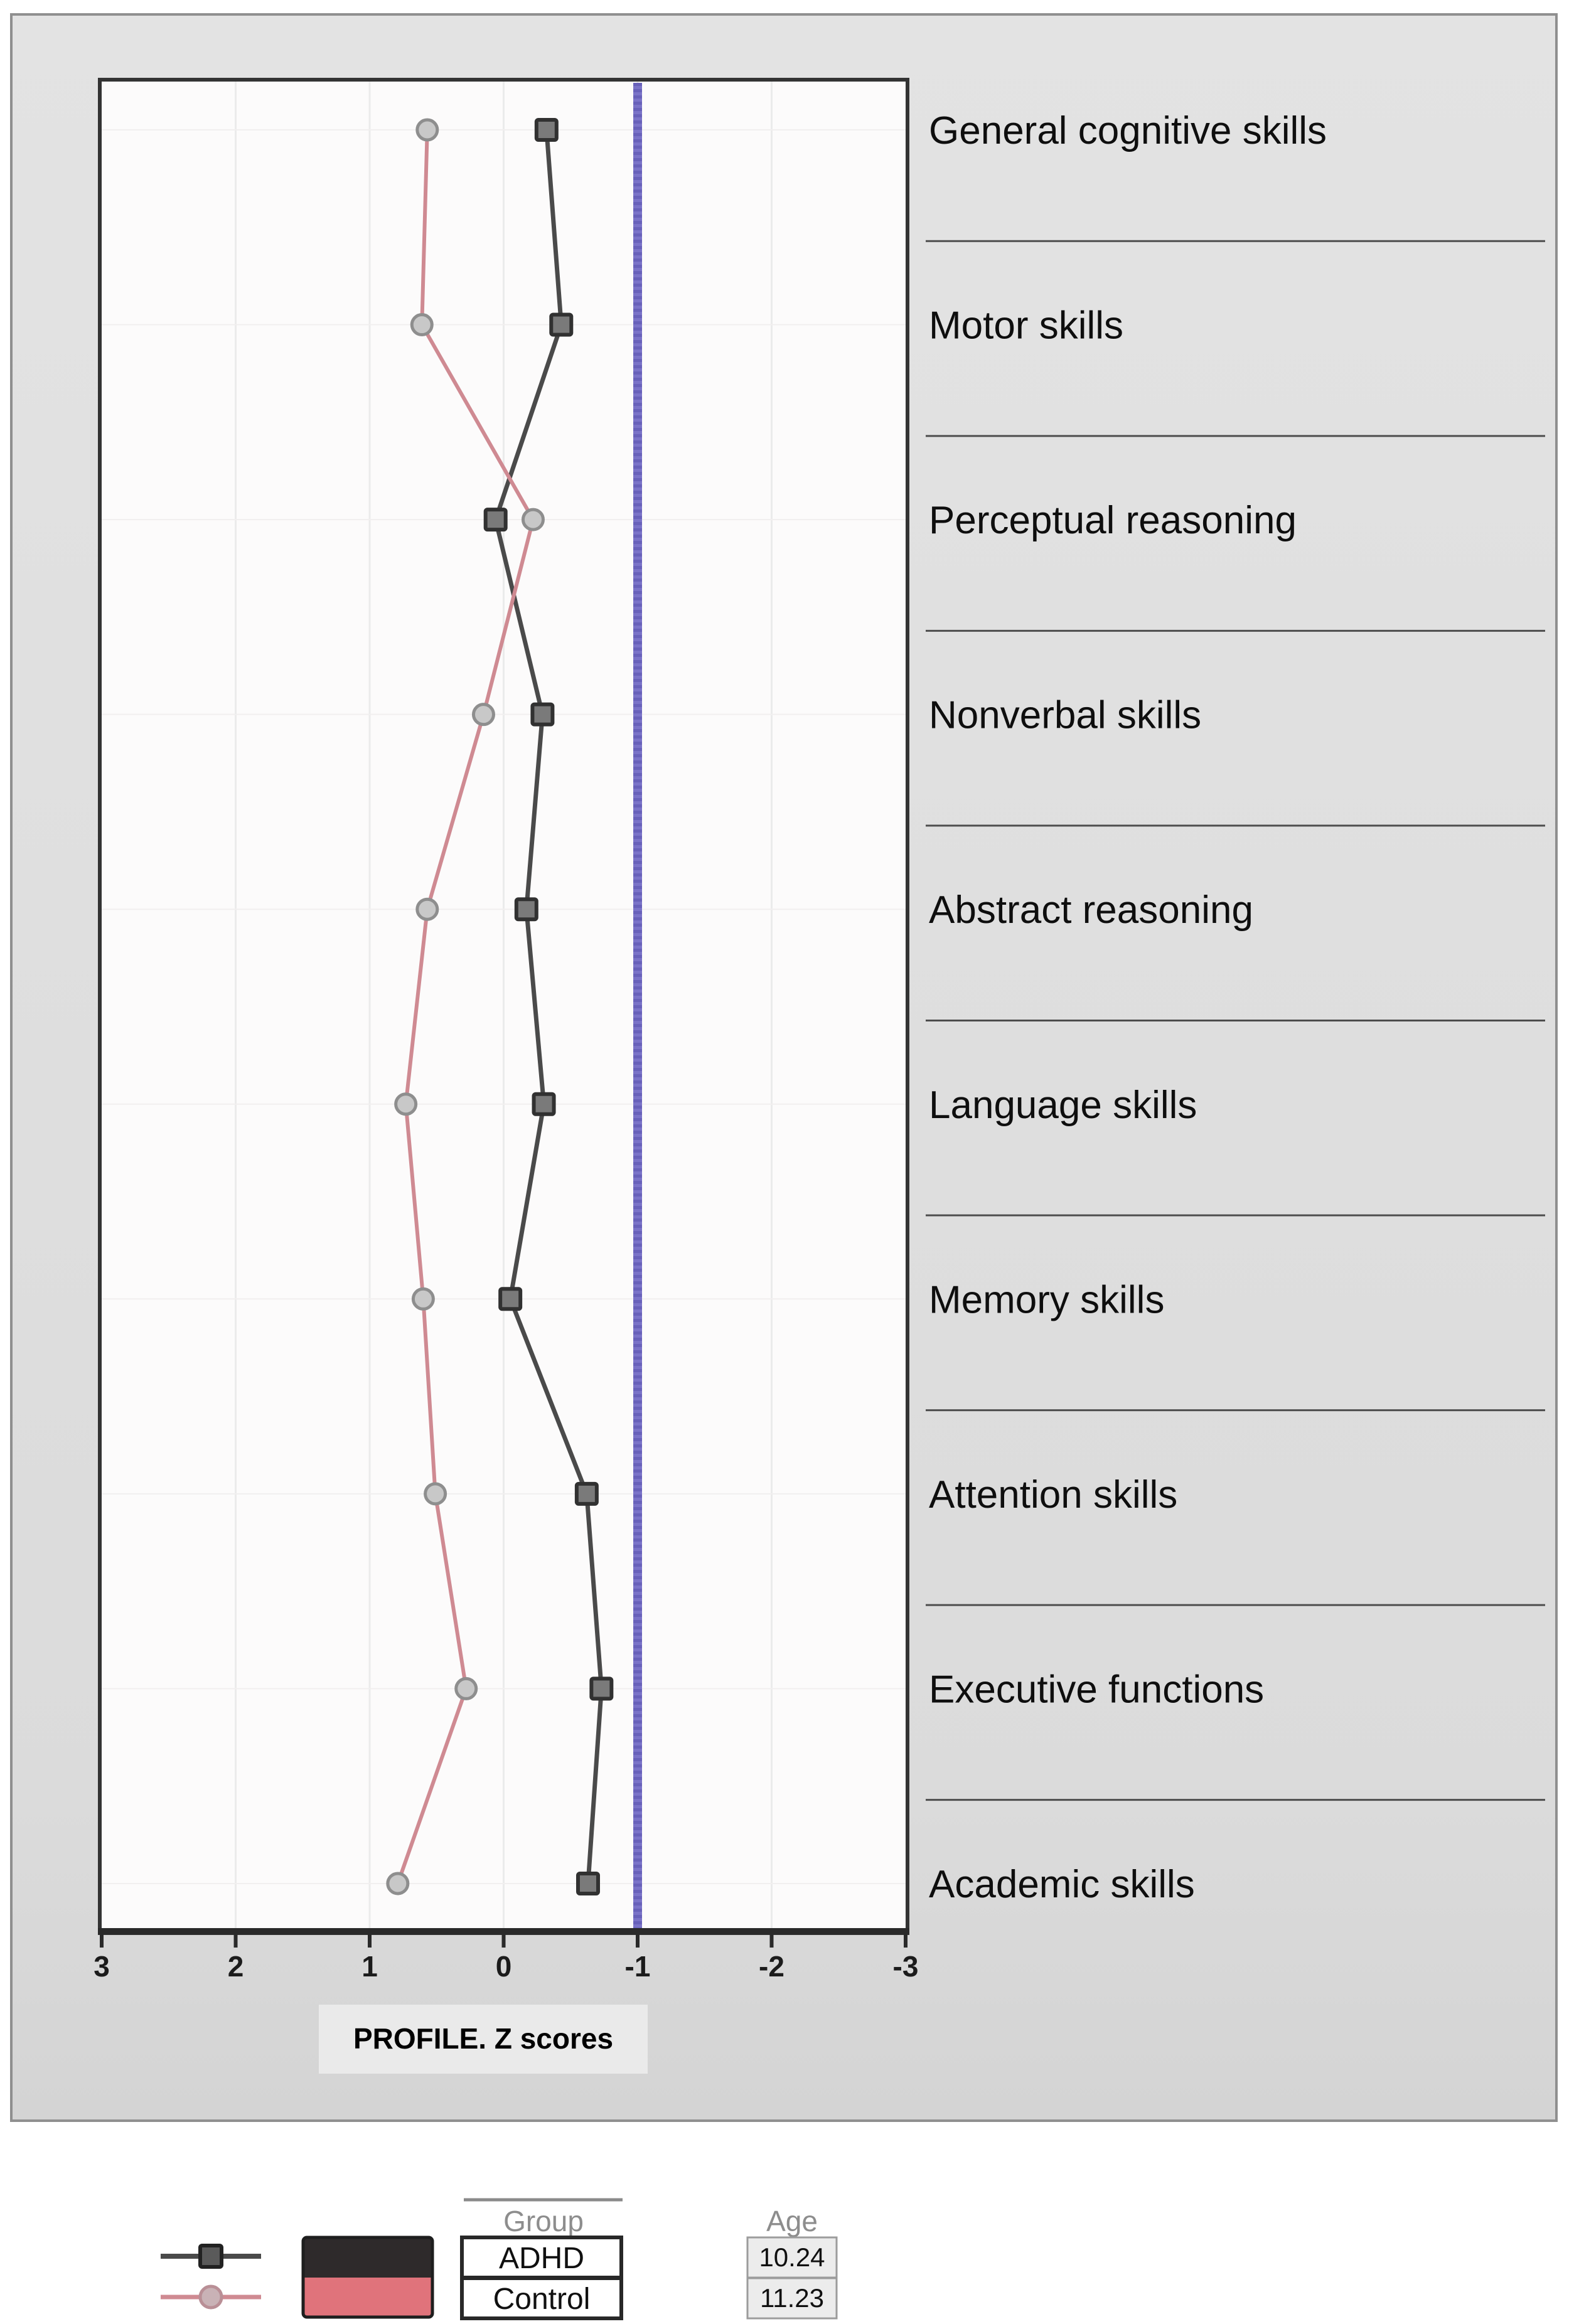 The width and height of the screenshot is (1574, 2324). What do you see at coordinates (236, 1966) in the screenshot?
I see `tick-label-2: 2` at bounding box center [236, 1966].